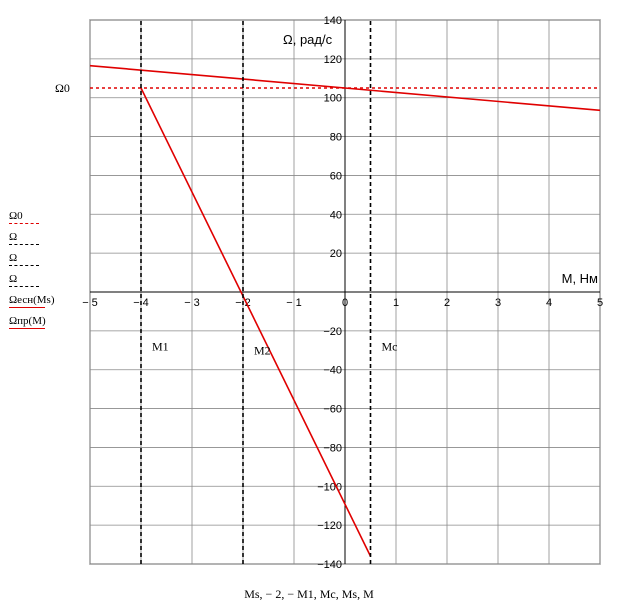 The width and height of the screenshot is (618, 607). I want to click on y-tick-label: 120, so click(333, 60).